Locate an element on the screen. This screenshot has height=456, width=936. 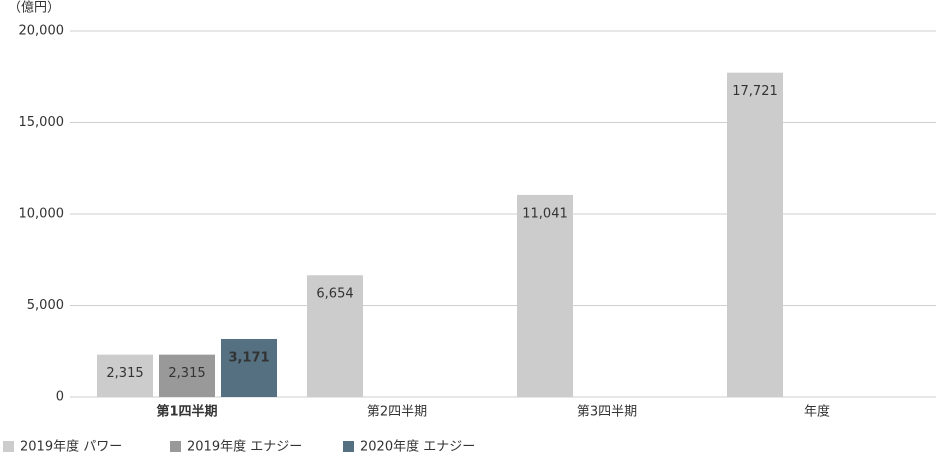
legend-label: 2019年度 パワー is located at coordinates (71, 447).